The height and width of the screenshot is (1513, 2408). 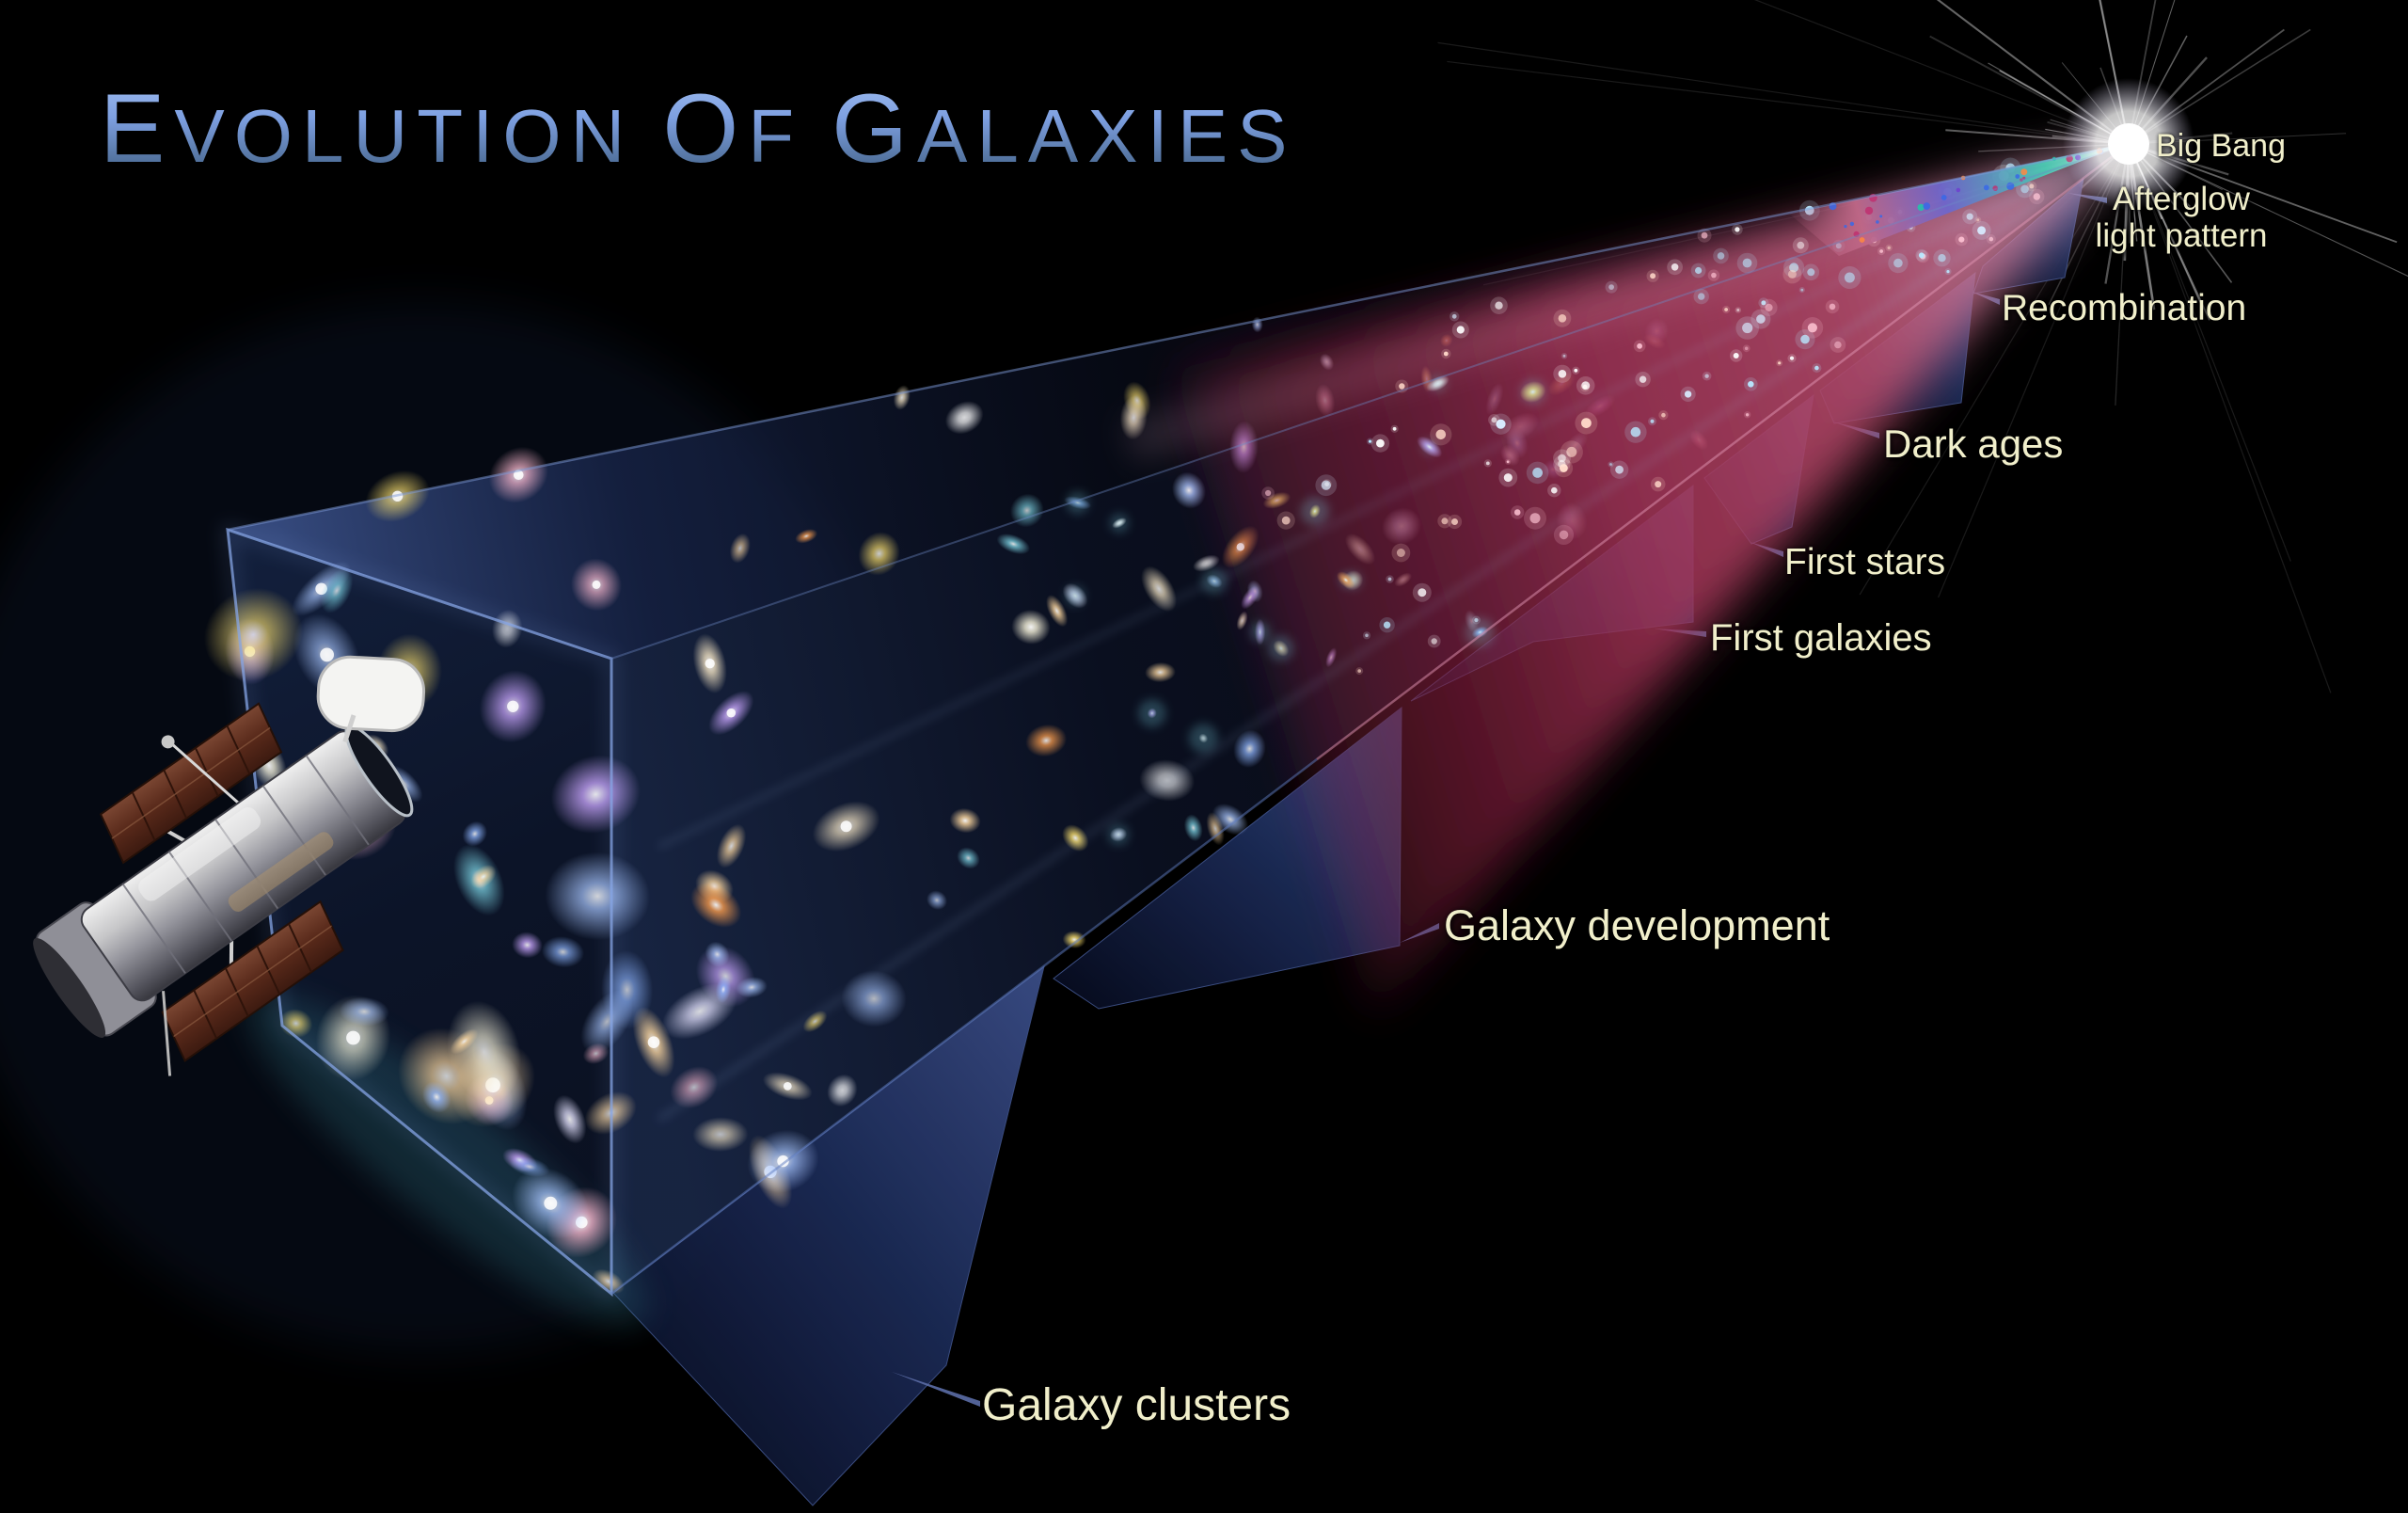 I want to click on aperture-door, so click(x=371, y=694).